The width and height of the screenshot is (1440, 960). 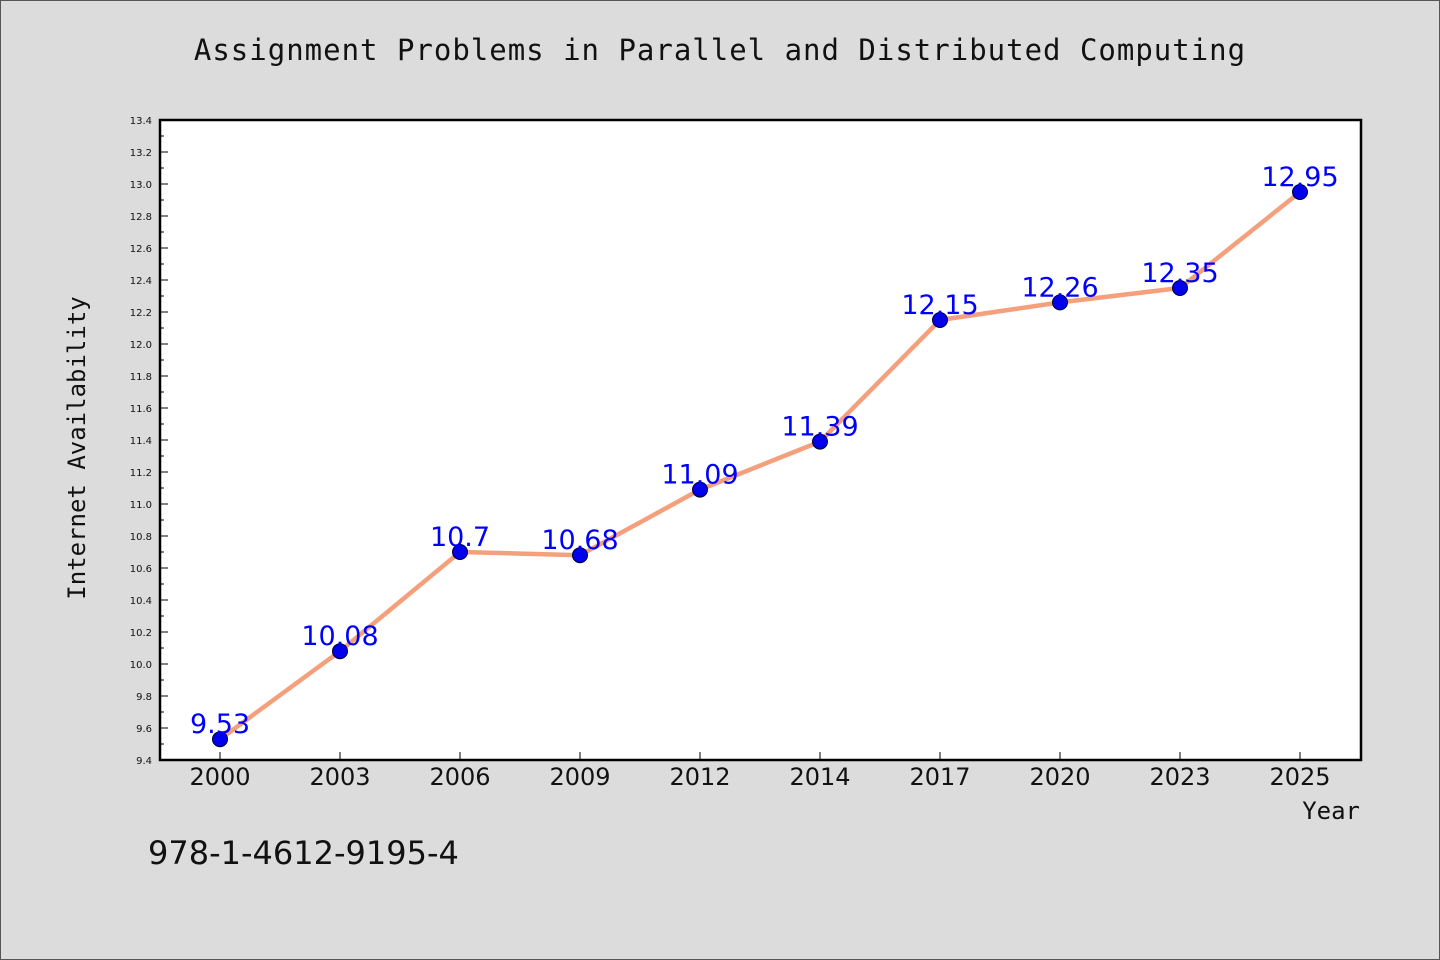 I want to click on data-label: 10.7, so click(x=460, y=537).